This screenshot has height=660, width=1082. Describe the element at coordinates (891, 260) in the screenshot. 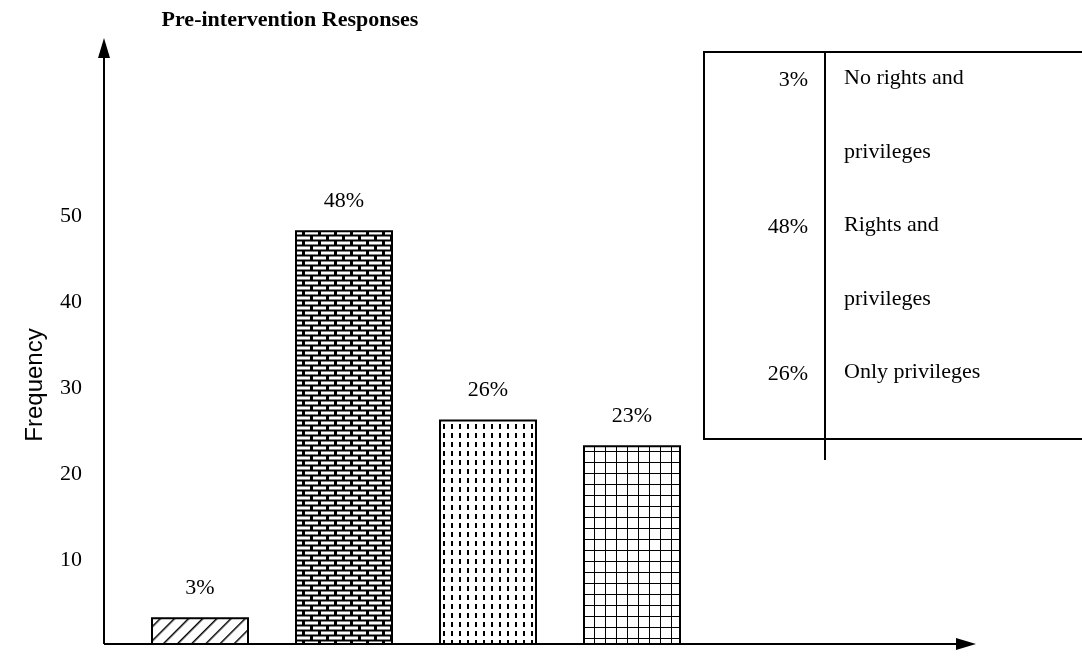

I see `text: Rights and privileges` at that location.